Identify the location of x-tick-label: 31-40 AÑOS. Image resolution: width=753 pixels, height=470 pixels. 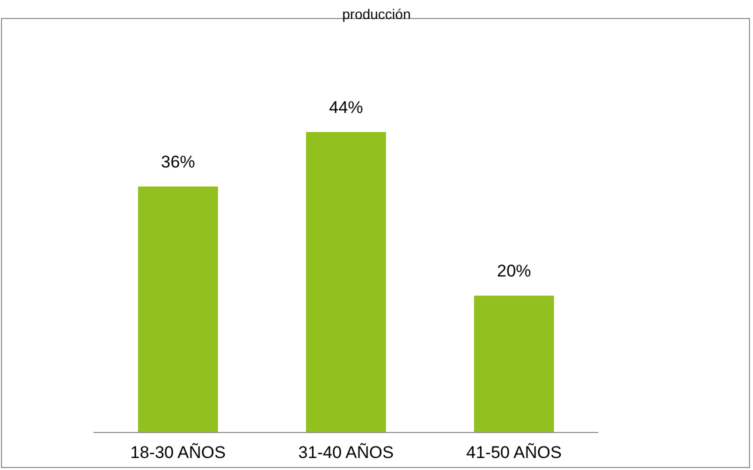
(346, 452).